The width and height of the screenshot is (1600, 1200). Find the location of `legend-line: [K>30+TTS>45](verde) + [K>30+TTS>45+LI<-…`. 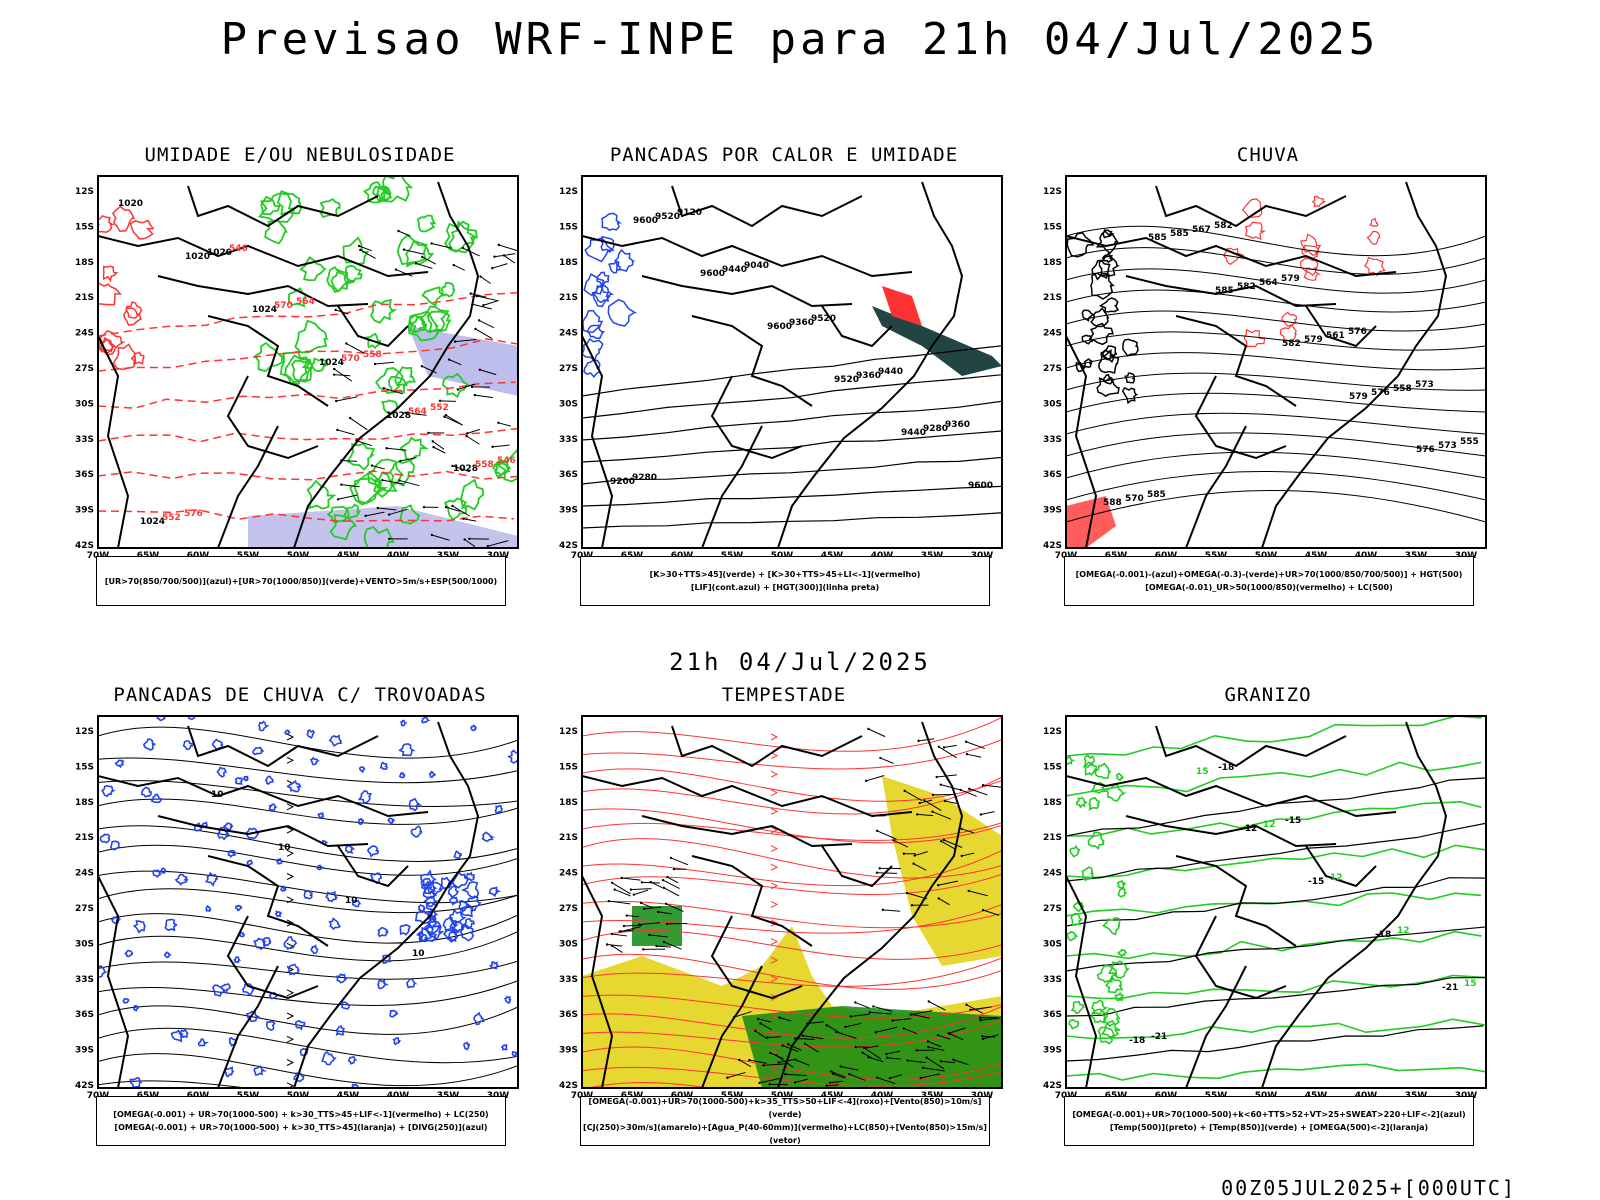

legend-line: [K>30+TTS>45](verde) + [K>30+TTS>45+LI<-… is located at coordinates (785, 574).